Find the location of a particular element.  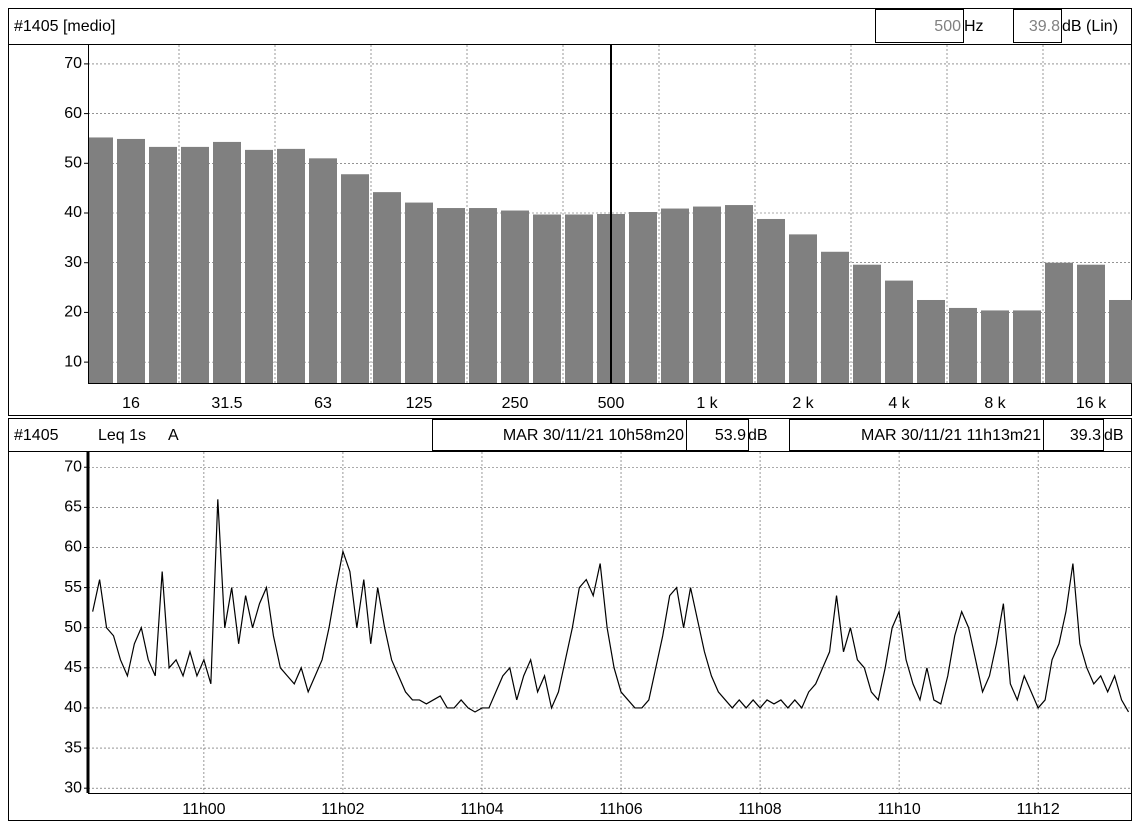

x-tick-label: 250 is located at coordinates (515, 403).